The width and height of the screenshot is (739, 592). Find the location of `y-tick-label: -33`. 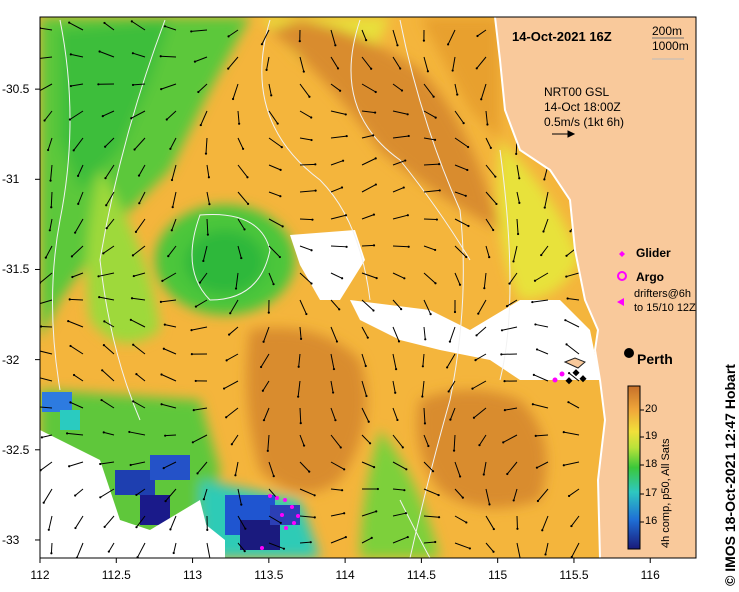

y-tick-label: -33 is located at coordinates (11, 539).